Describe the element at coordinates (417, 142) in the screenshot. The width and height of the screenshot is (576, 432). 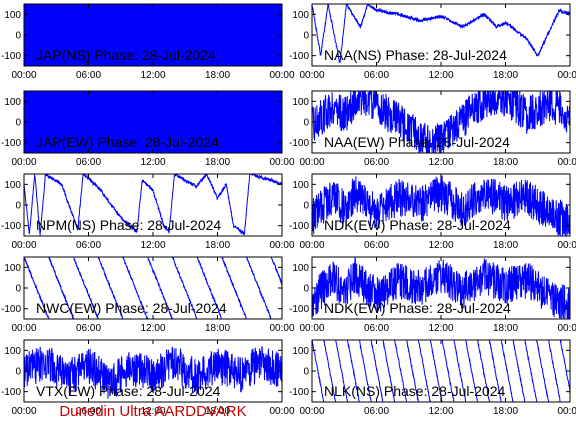
I see `panel-title: NAA(EW) Phase: 28-Jul-2024` at that location.